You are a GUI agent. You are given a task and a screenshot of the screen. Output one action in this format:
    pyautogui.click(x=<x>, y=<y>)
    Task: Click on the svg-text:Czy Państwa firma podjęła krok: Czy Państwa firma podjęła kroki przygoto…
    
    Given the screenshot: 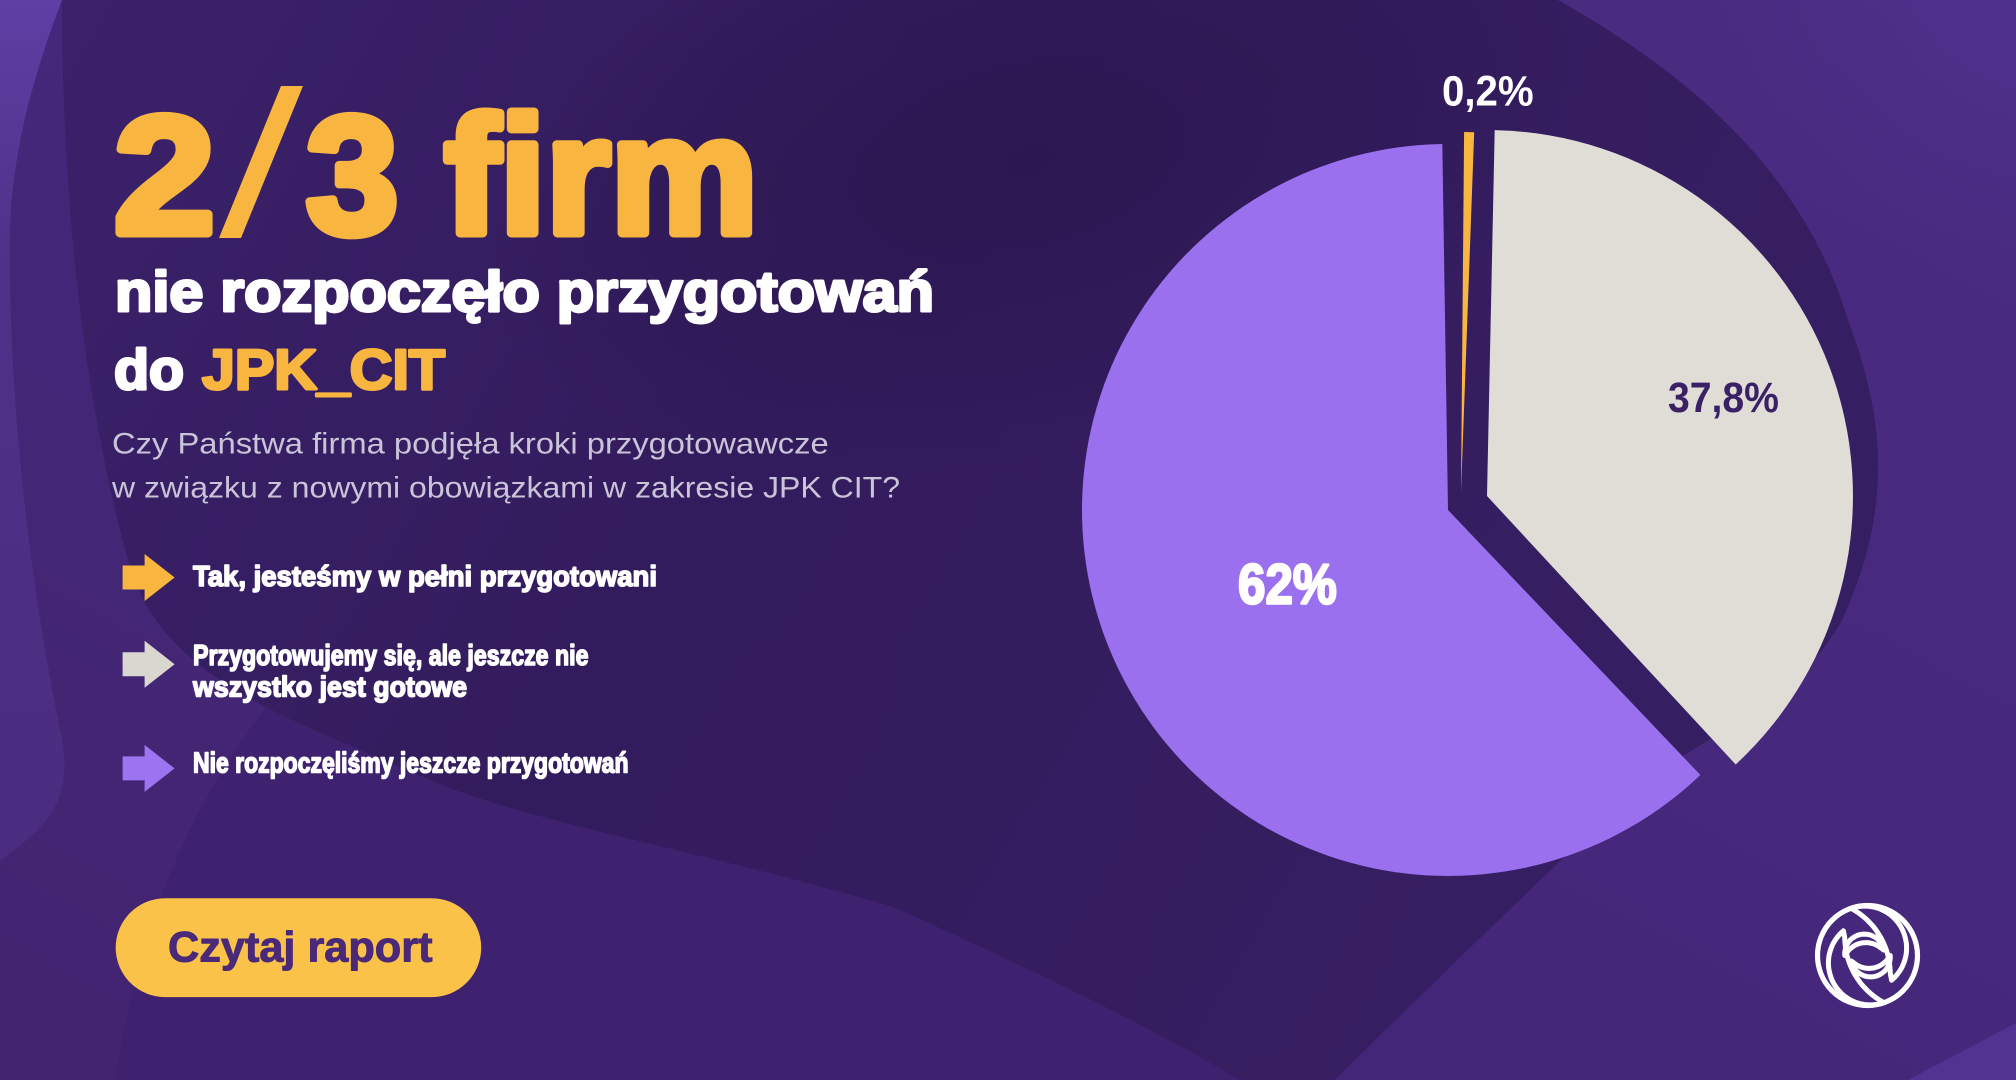 What is the action you would take?
    pyautogui.click(x=470, y=444)
    